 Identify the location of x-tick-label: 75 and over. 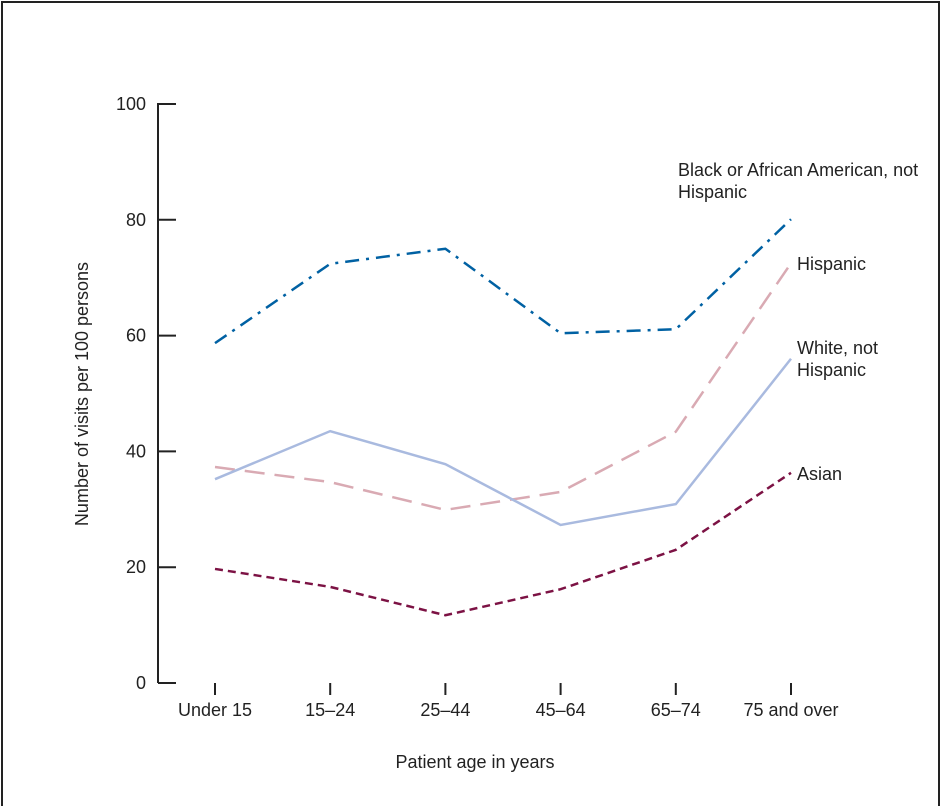
(791, 710).